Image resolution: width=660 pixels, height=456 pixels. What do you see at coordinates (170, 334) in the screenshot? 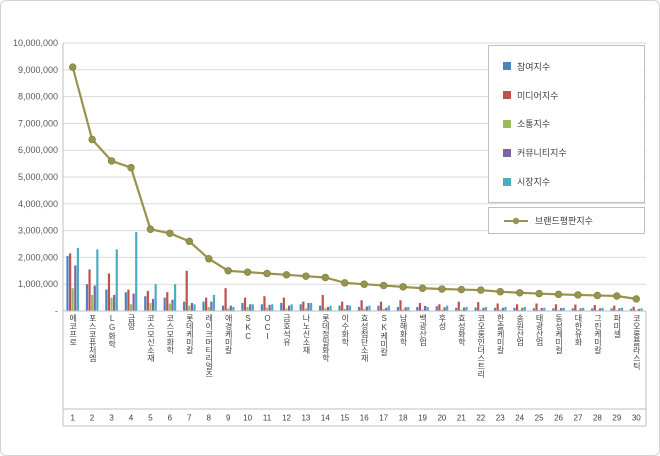
I see `x-category-name-text: 코스모화학` at bounding box center [170, 334].